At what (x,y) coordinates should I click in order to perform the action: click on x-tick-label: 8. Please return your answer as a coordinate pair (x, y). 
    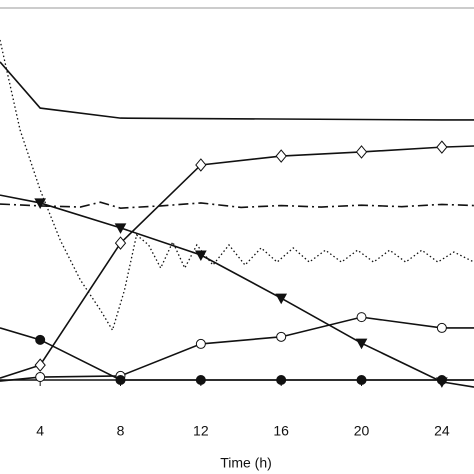
    Looking at the image, I should click on (121, 431).